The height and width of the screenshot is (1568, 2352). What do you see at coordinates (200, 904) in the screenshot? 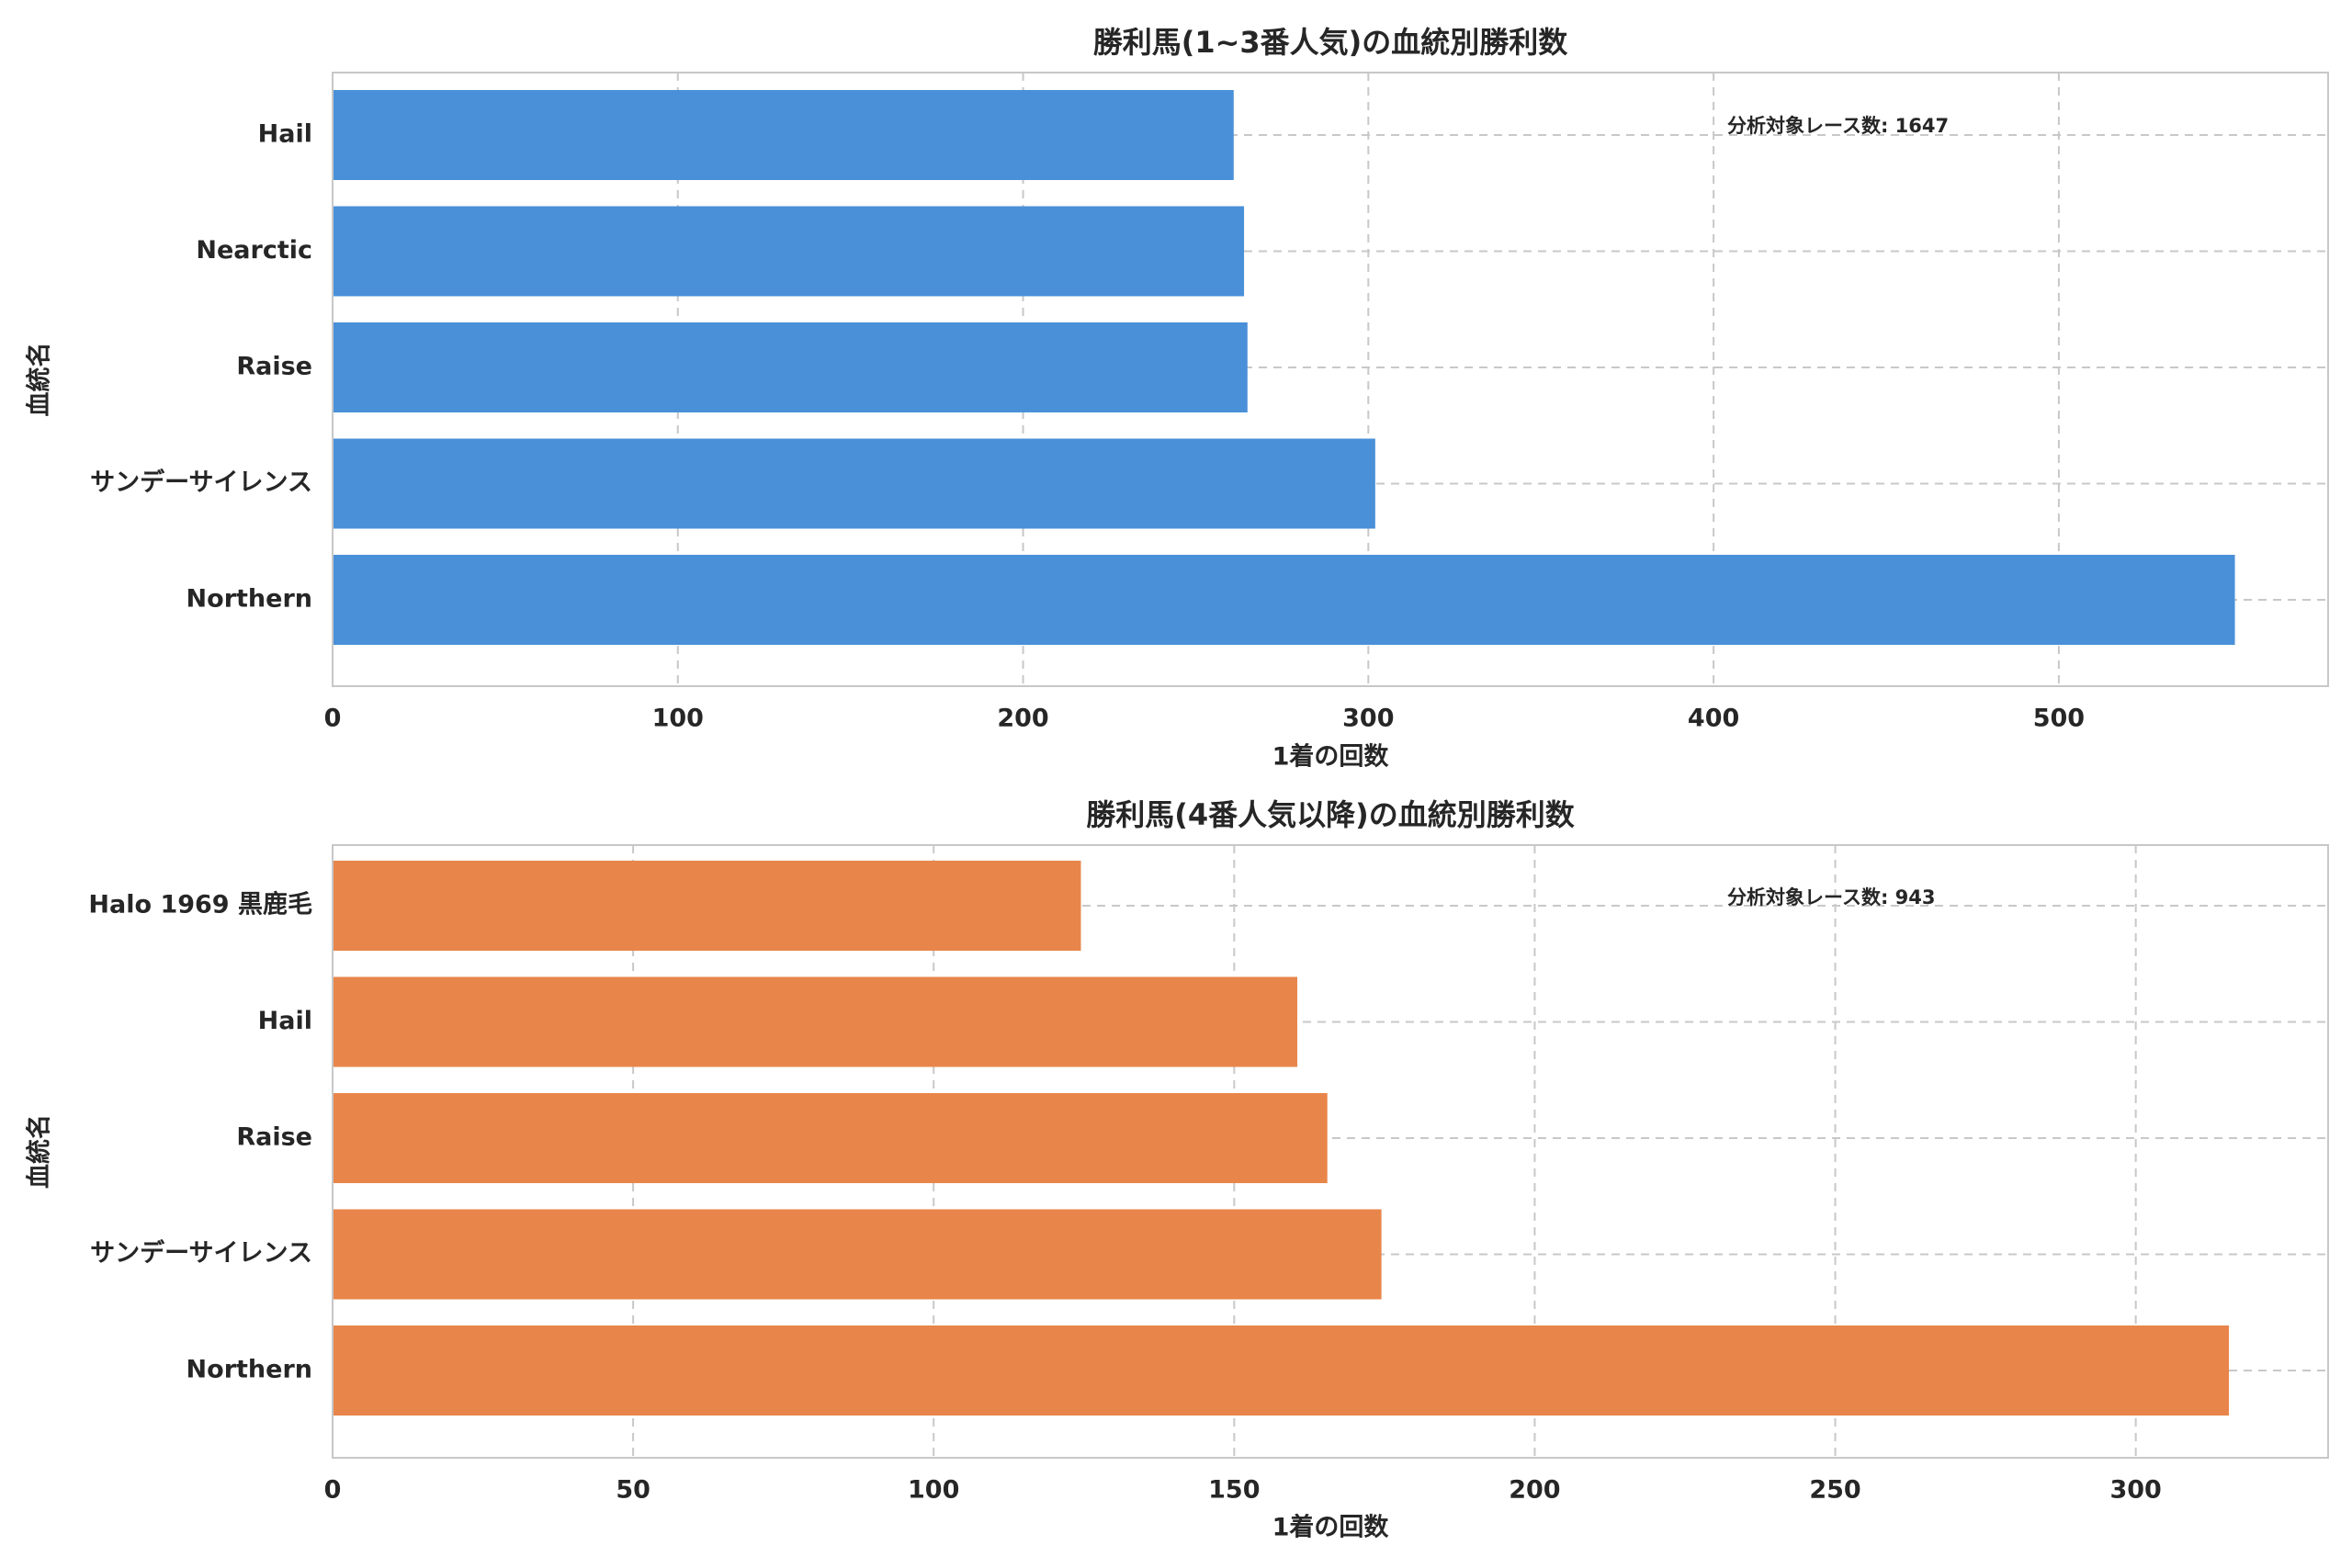
I see `y-tick-label: Halo 1969 黒鹿毛` at bounding box center [200, 904].